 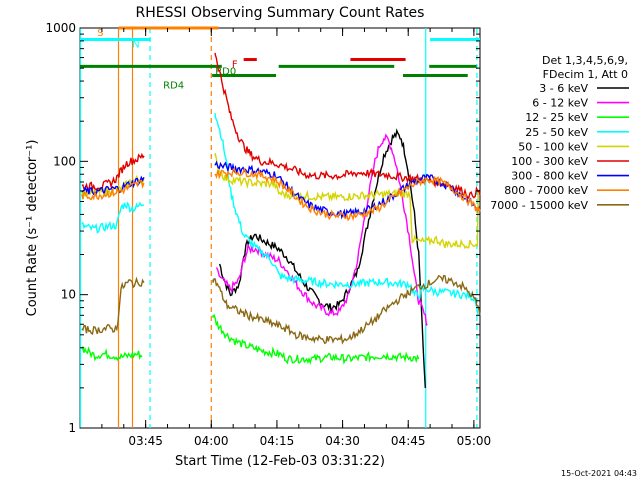 I want to click on legend-entry-label: 800 - 7000 keV, so click(x=546, y=190).